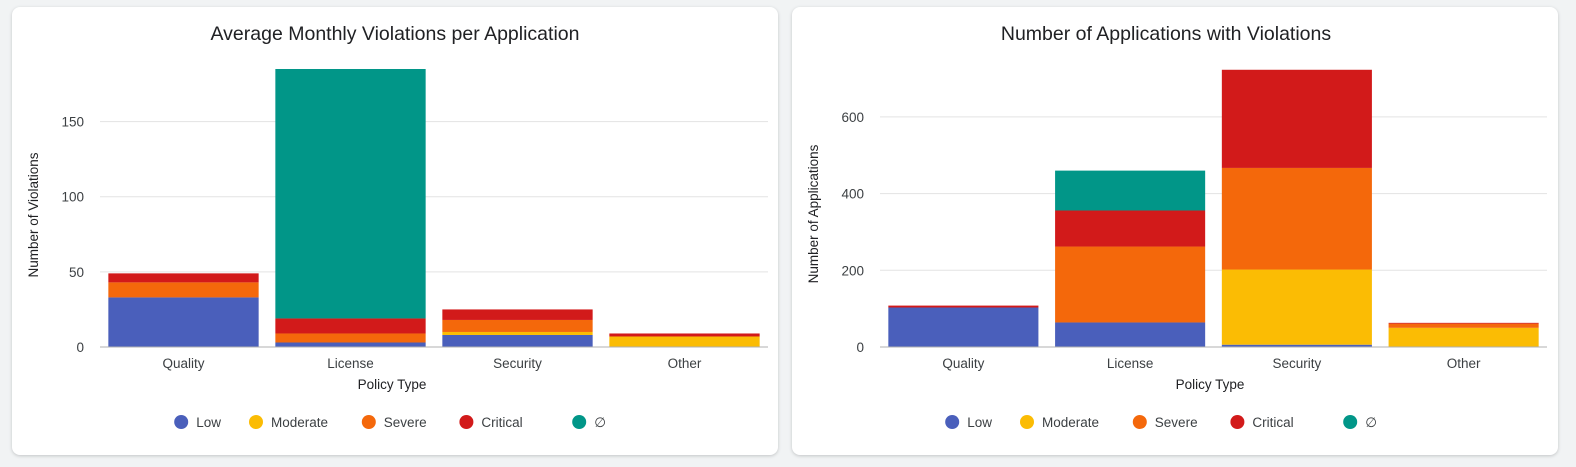 This screenshot has width=1576, height=467. What do you see at coordinates (76, 272) in the screenshot?
I see `y-tick-label: 50` at bounding box center [76, 272].